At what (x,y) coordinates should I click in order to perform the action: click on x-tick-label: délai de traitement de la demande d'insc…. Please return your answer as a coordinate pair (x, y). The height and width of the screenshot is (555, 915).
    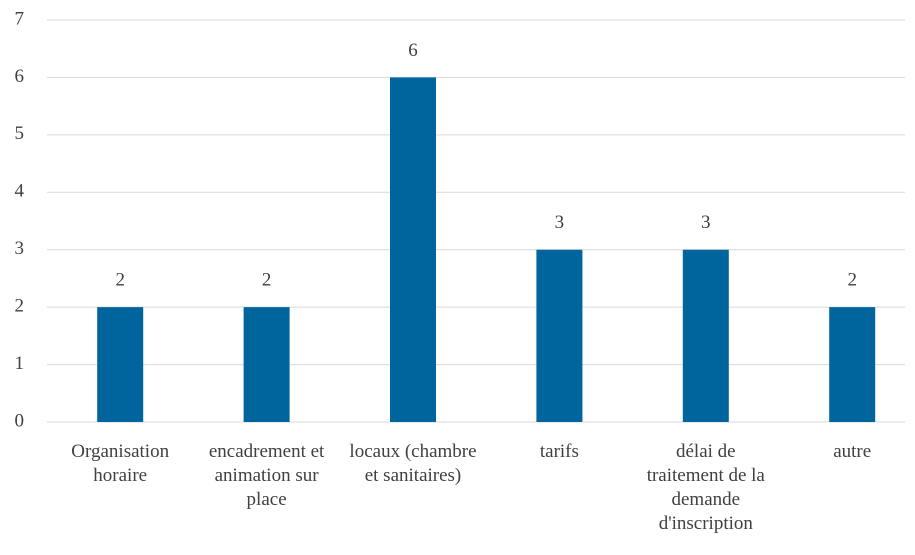
    Looking at the image, I should click on (705, 487).